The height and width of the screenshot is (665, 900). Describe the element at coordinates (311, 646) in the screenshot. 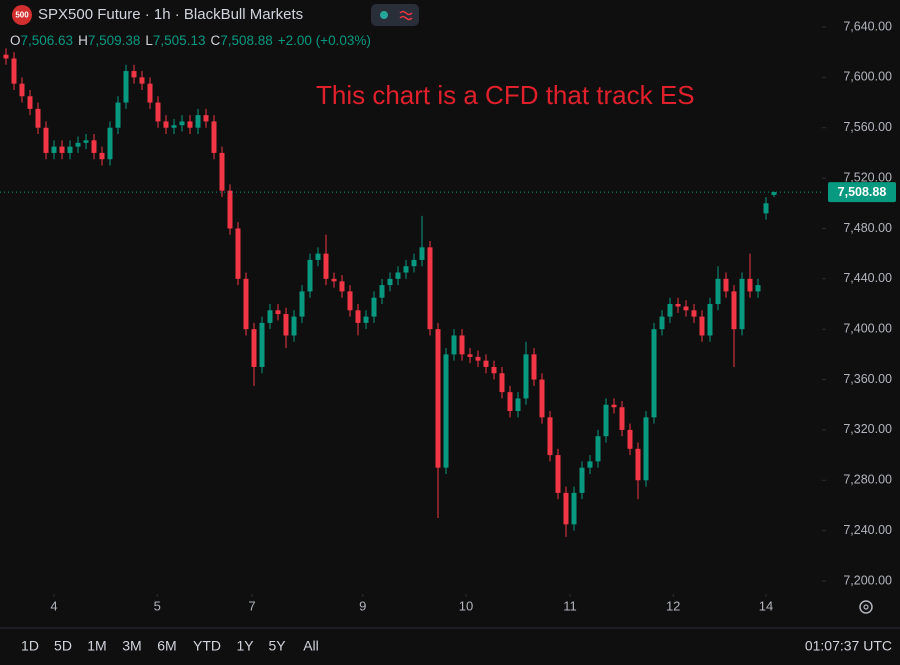

I see `range-button: All` at that location.